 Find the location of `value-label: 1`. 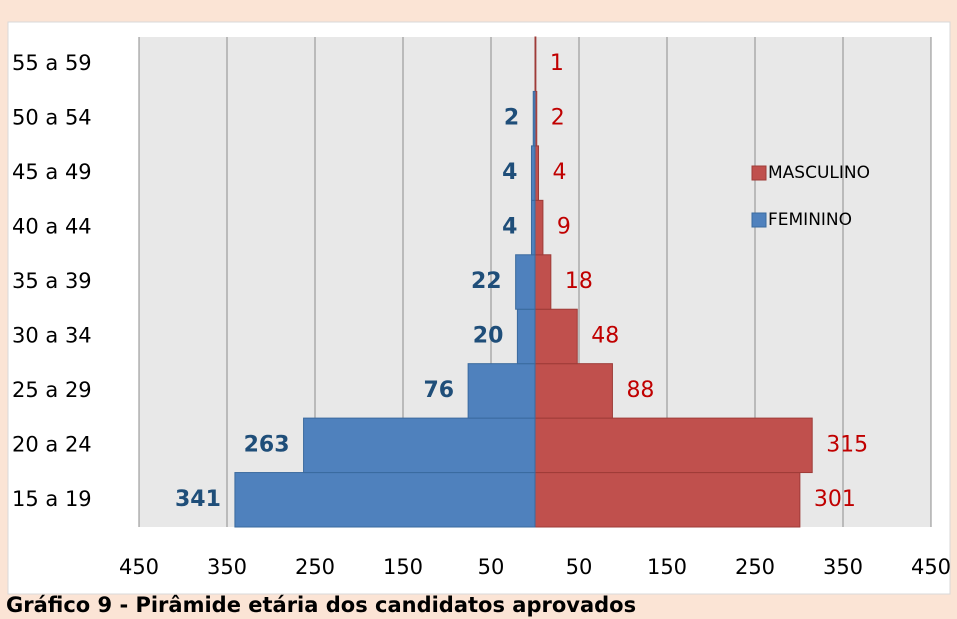

value-label: 1 is located at coordinates (557, 63).